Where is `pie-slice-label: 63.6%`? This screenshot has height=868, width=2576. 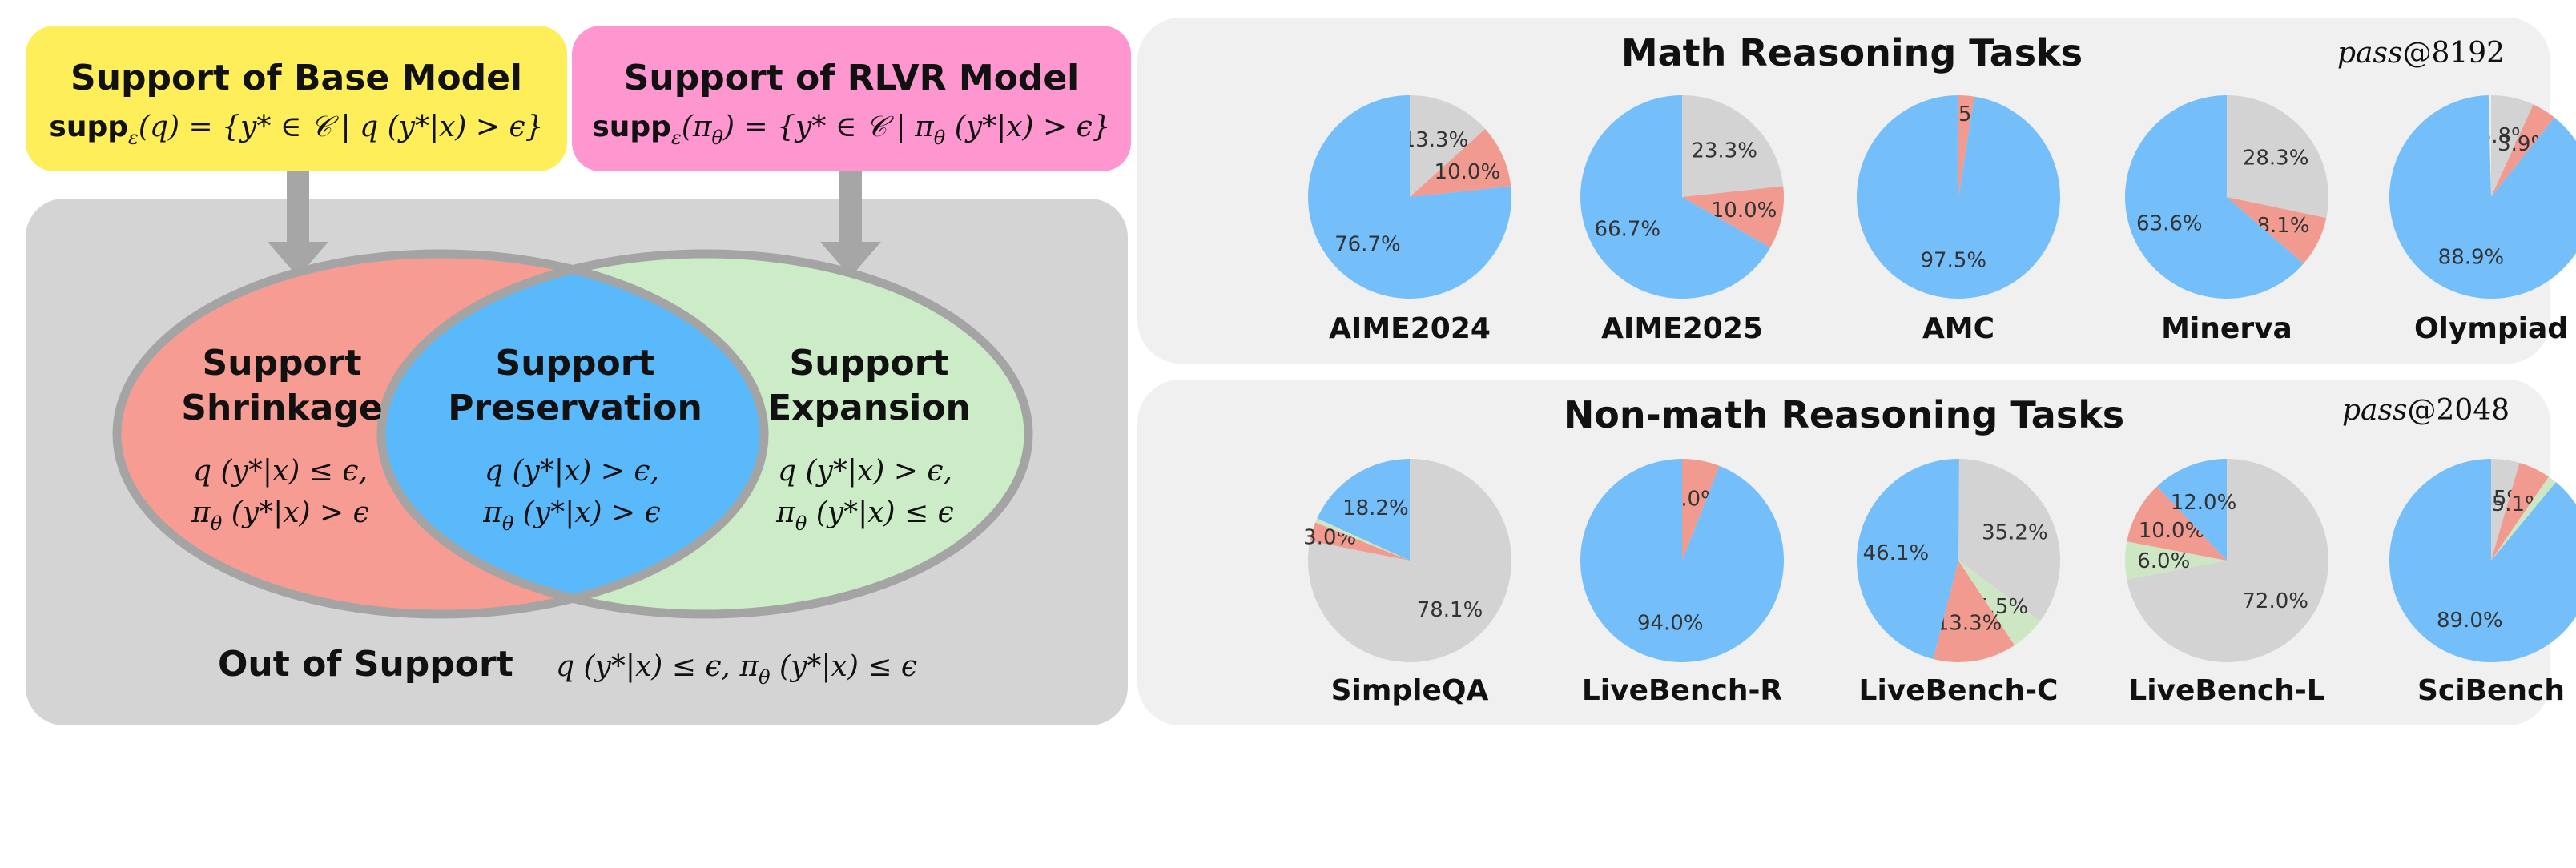 pie-slice-label: 63.6% is located at coordinates (2169, 224).